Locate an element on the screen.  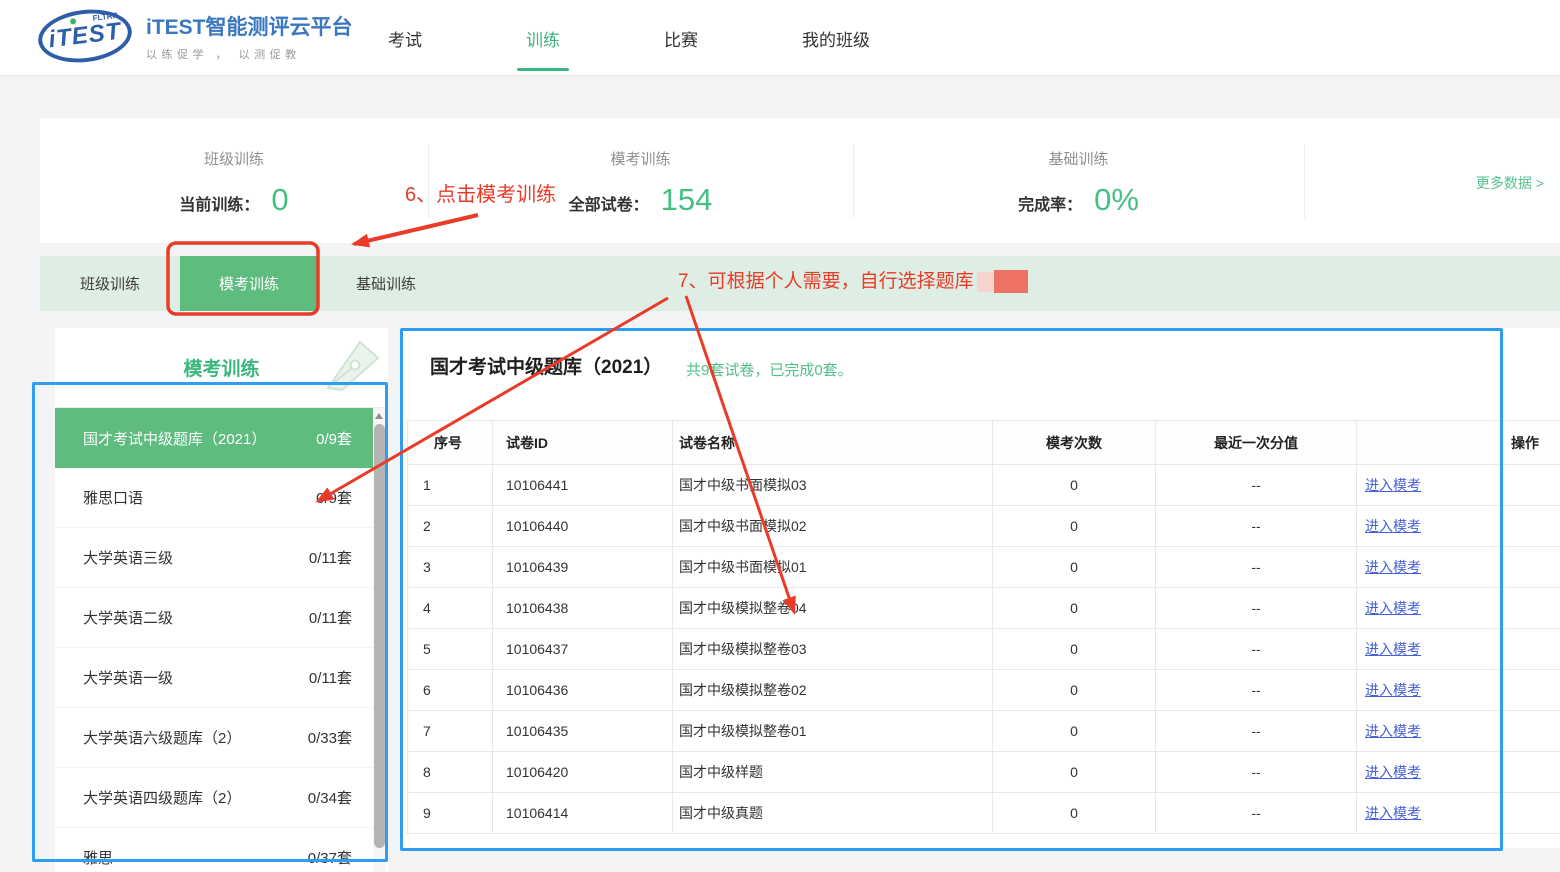
scrollbar-thumb is located at coordinates (379, 636).